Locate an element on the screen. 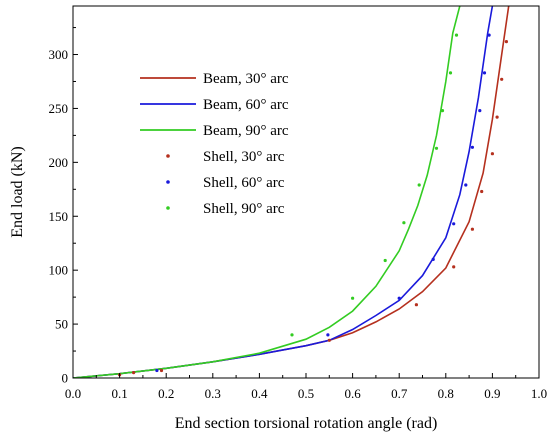 The height and width of the screenshot is (438, 550). x-tick-label: 0.6 is located at coordinates (352, 393).